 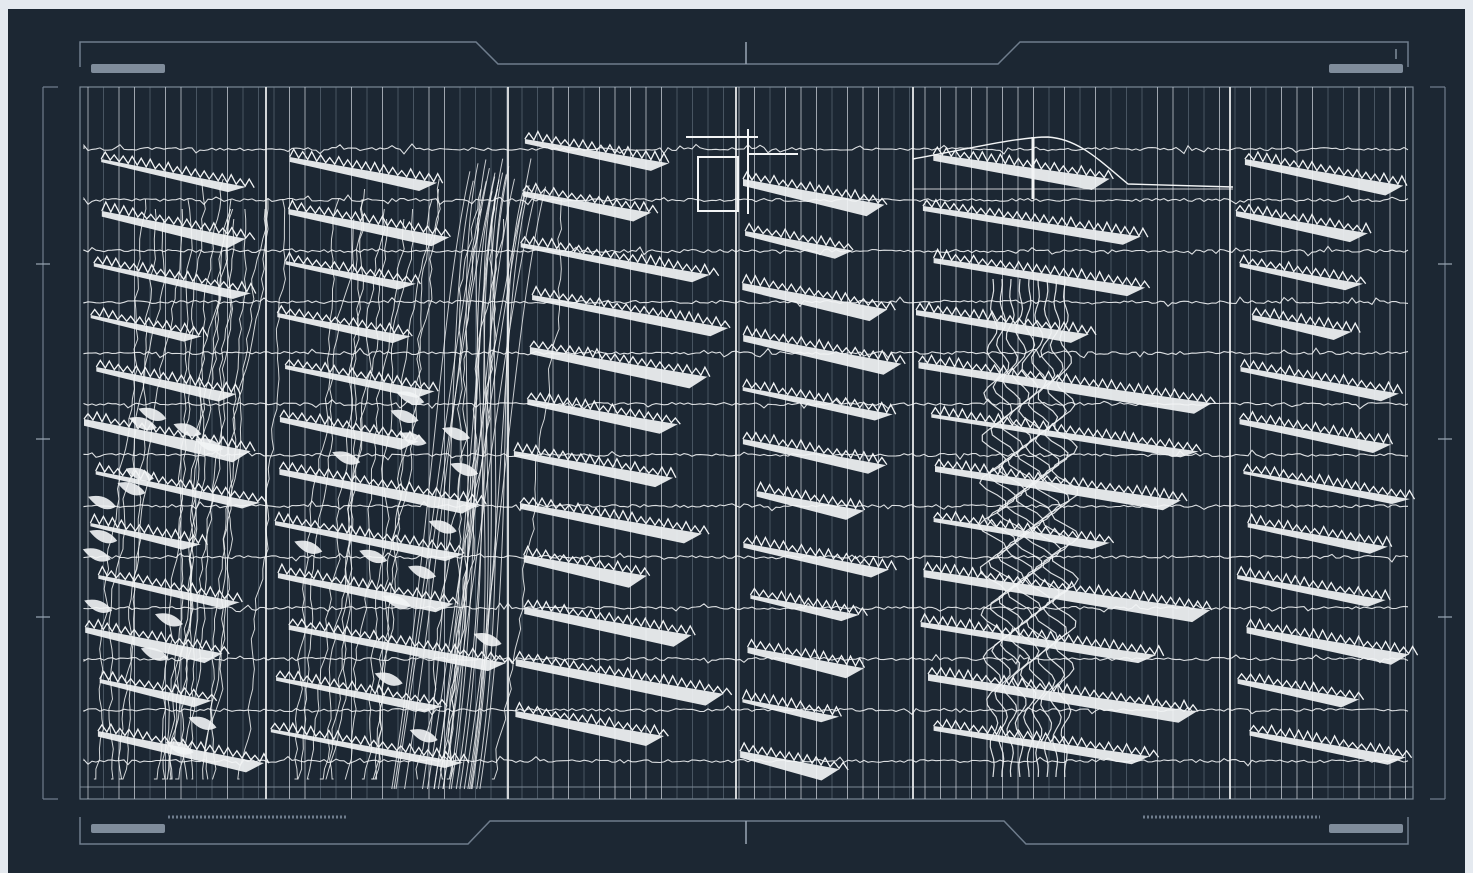 I want to click on oscillation-burst, so click(x=1011, y=528).